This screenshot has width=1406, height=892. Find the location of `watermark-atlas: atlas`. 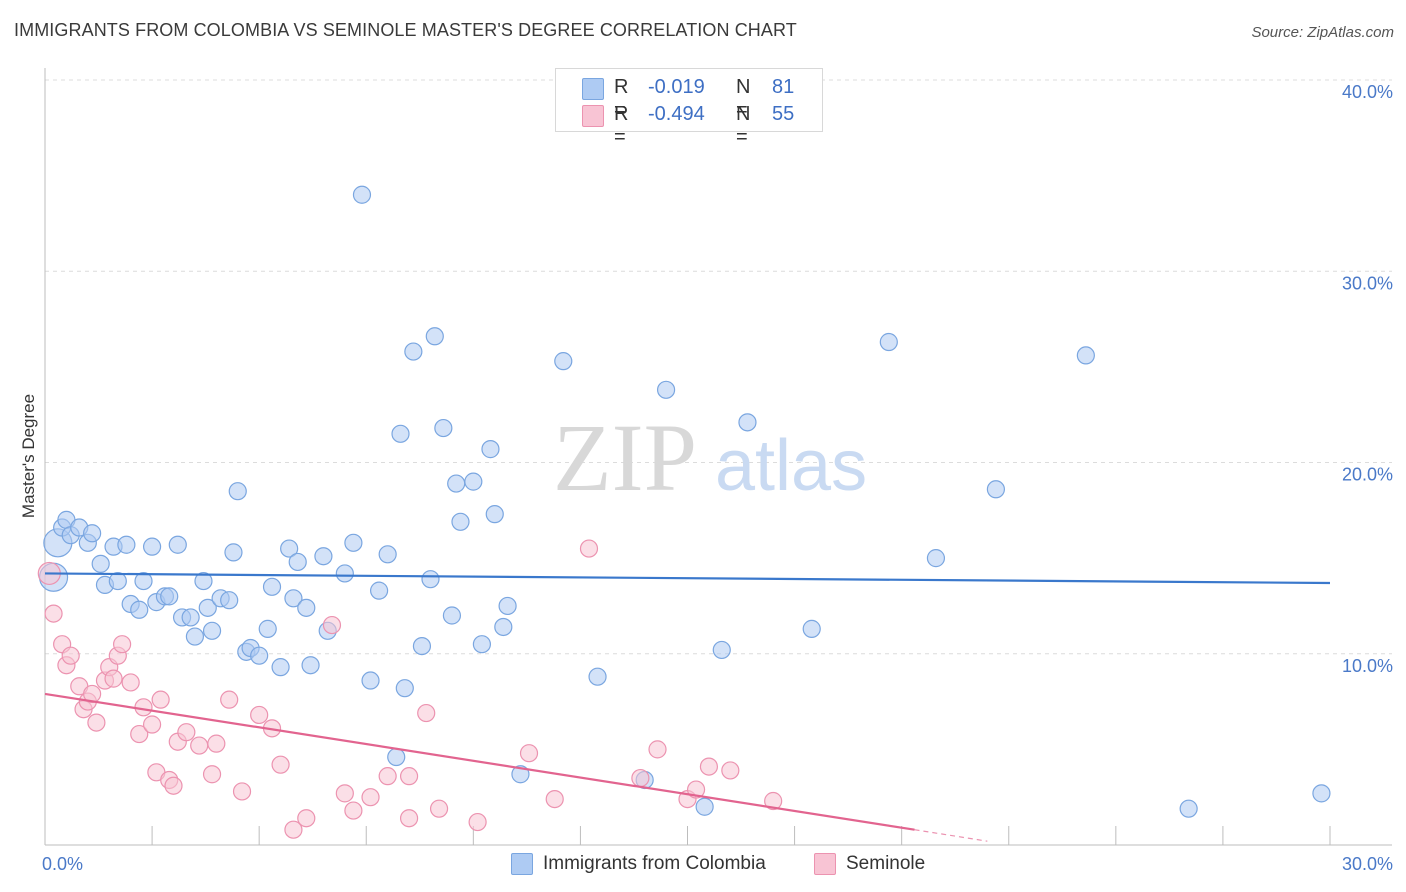

watermark-atlas: atlas is located at coordinates (791, 466).